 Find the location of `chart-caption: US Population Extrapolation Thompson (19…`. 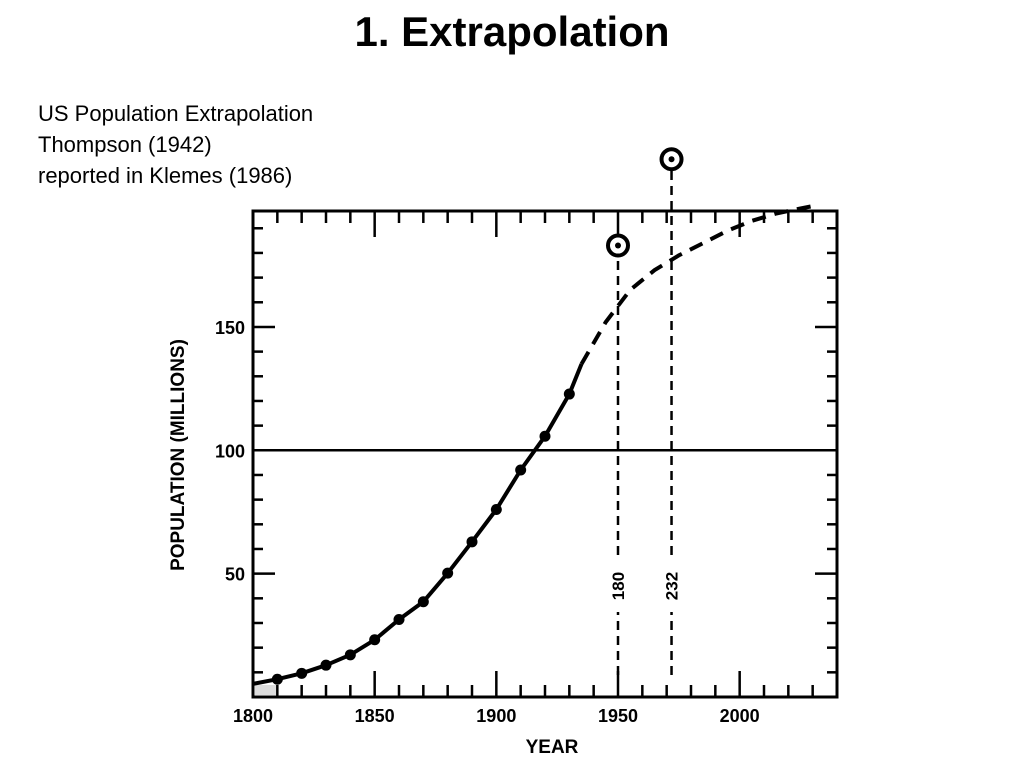

chart-caption: US Population Extrapolation Thompson (19… is located at coordinates (175, 144).